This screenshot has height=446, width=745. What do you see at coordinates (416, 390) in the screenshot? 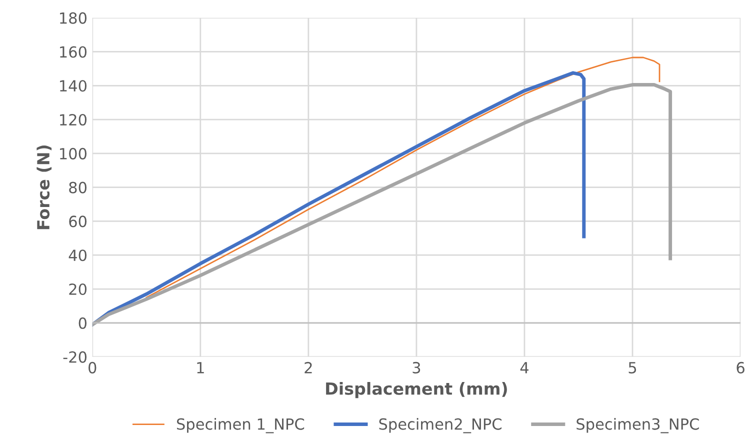
I see `x-axis-title: Displacement (mm)` at bounding box center [416, 390].